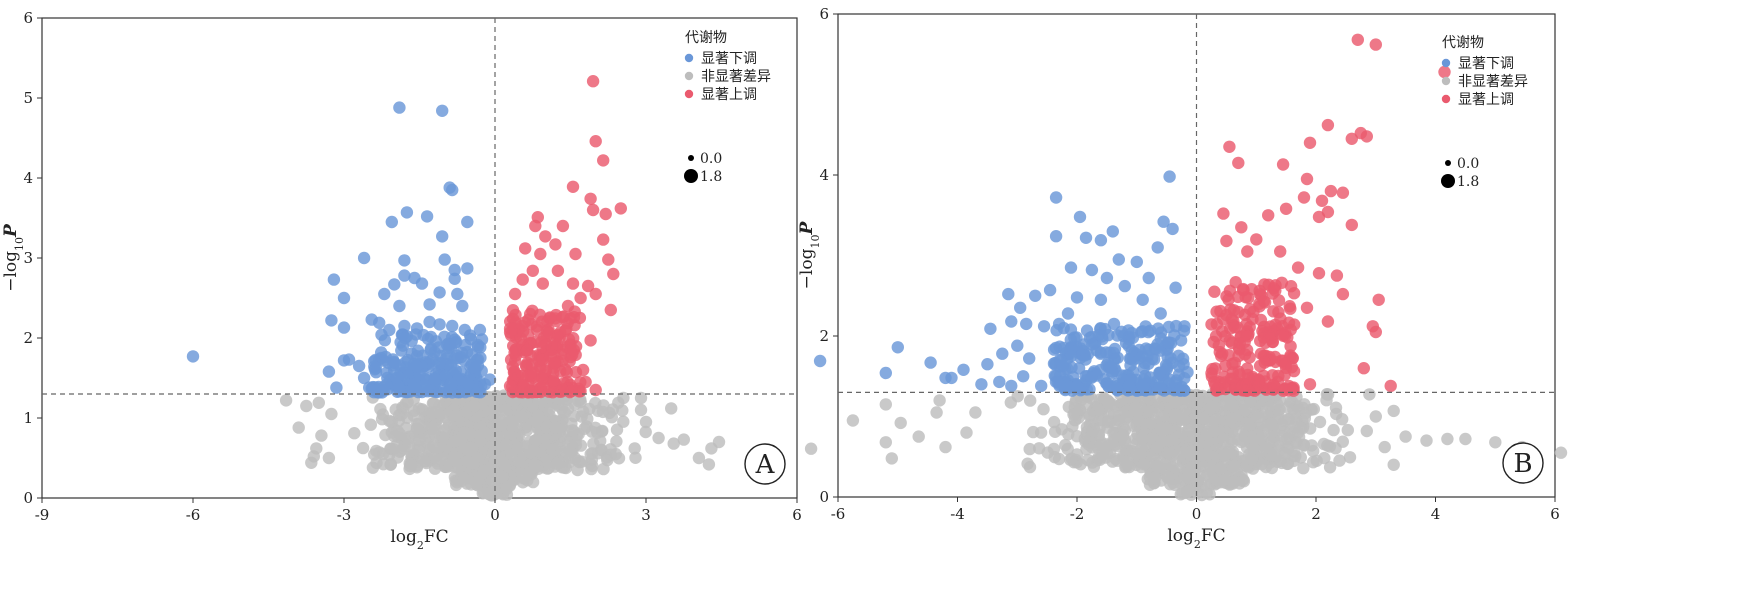 This screenshot has height=614, width=1751. What do you see at coordinates (28, 18) in the screenshot?
I see `y-tick-label: 6` at bounding box center [28, 18].